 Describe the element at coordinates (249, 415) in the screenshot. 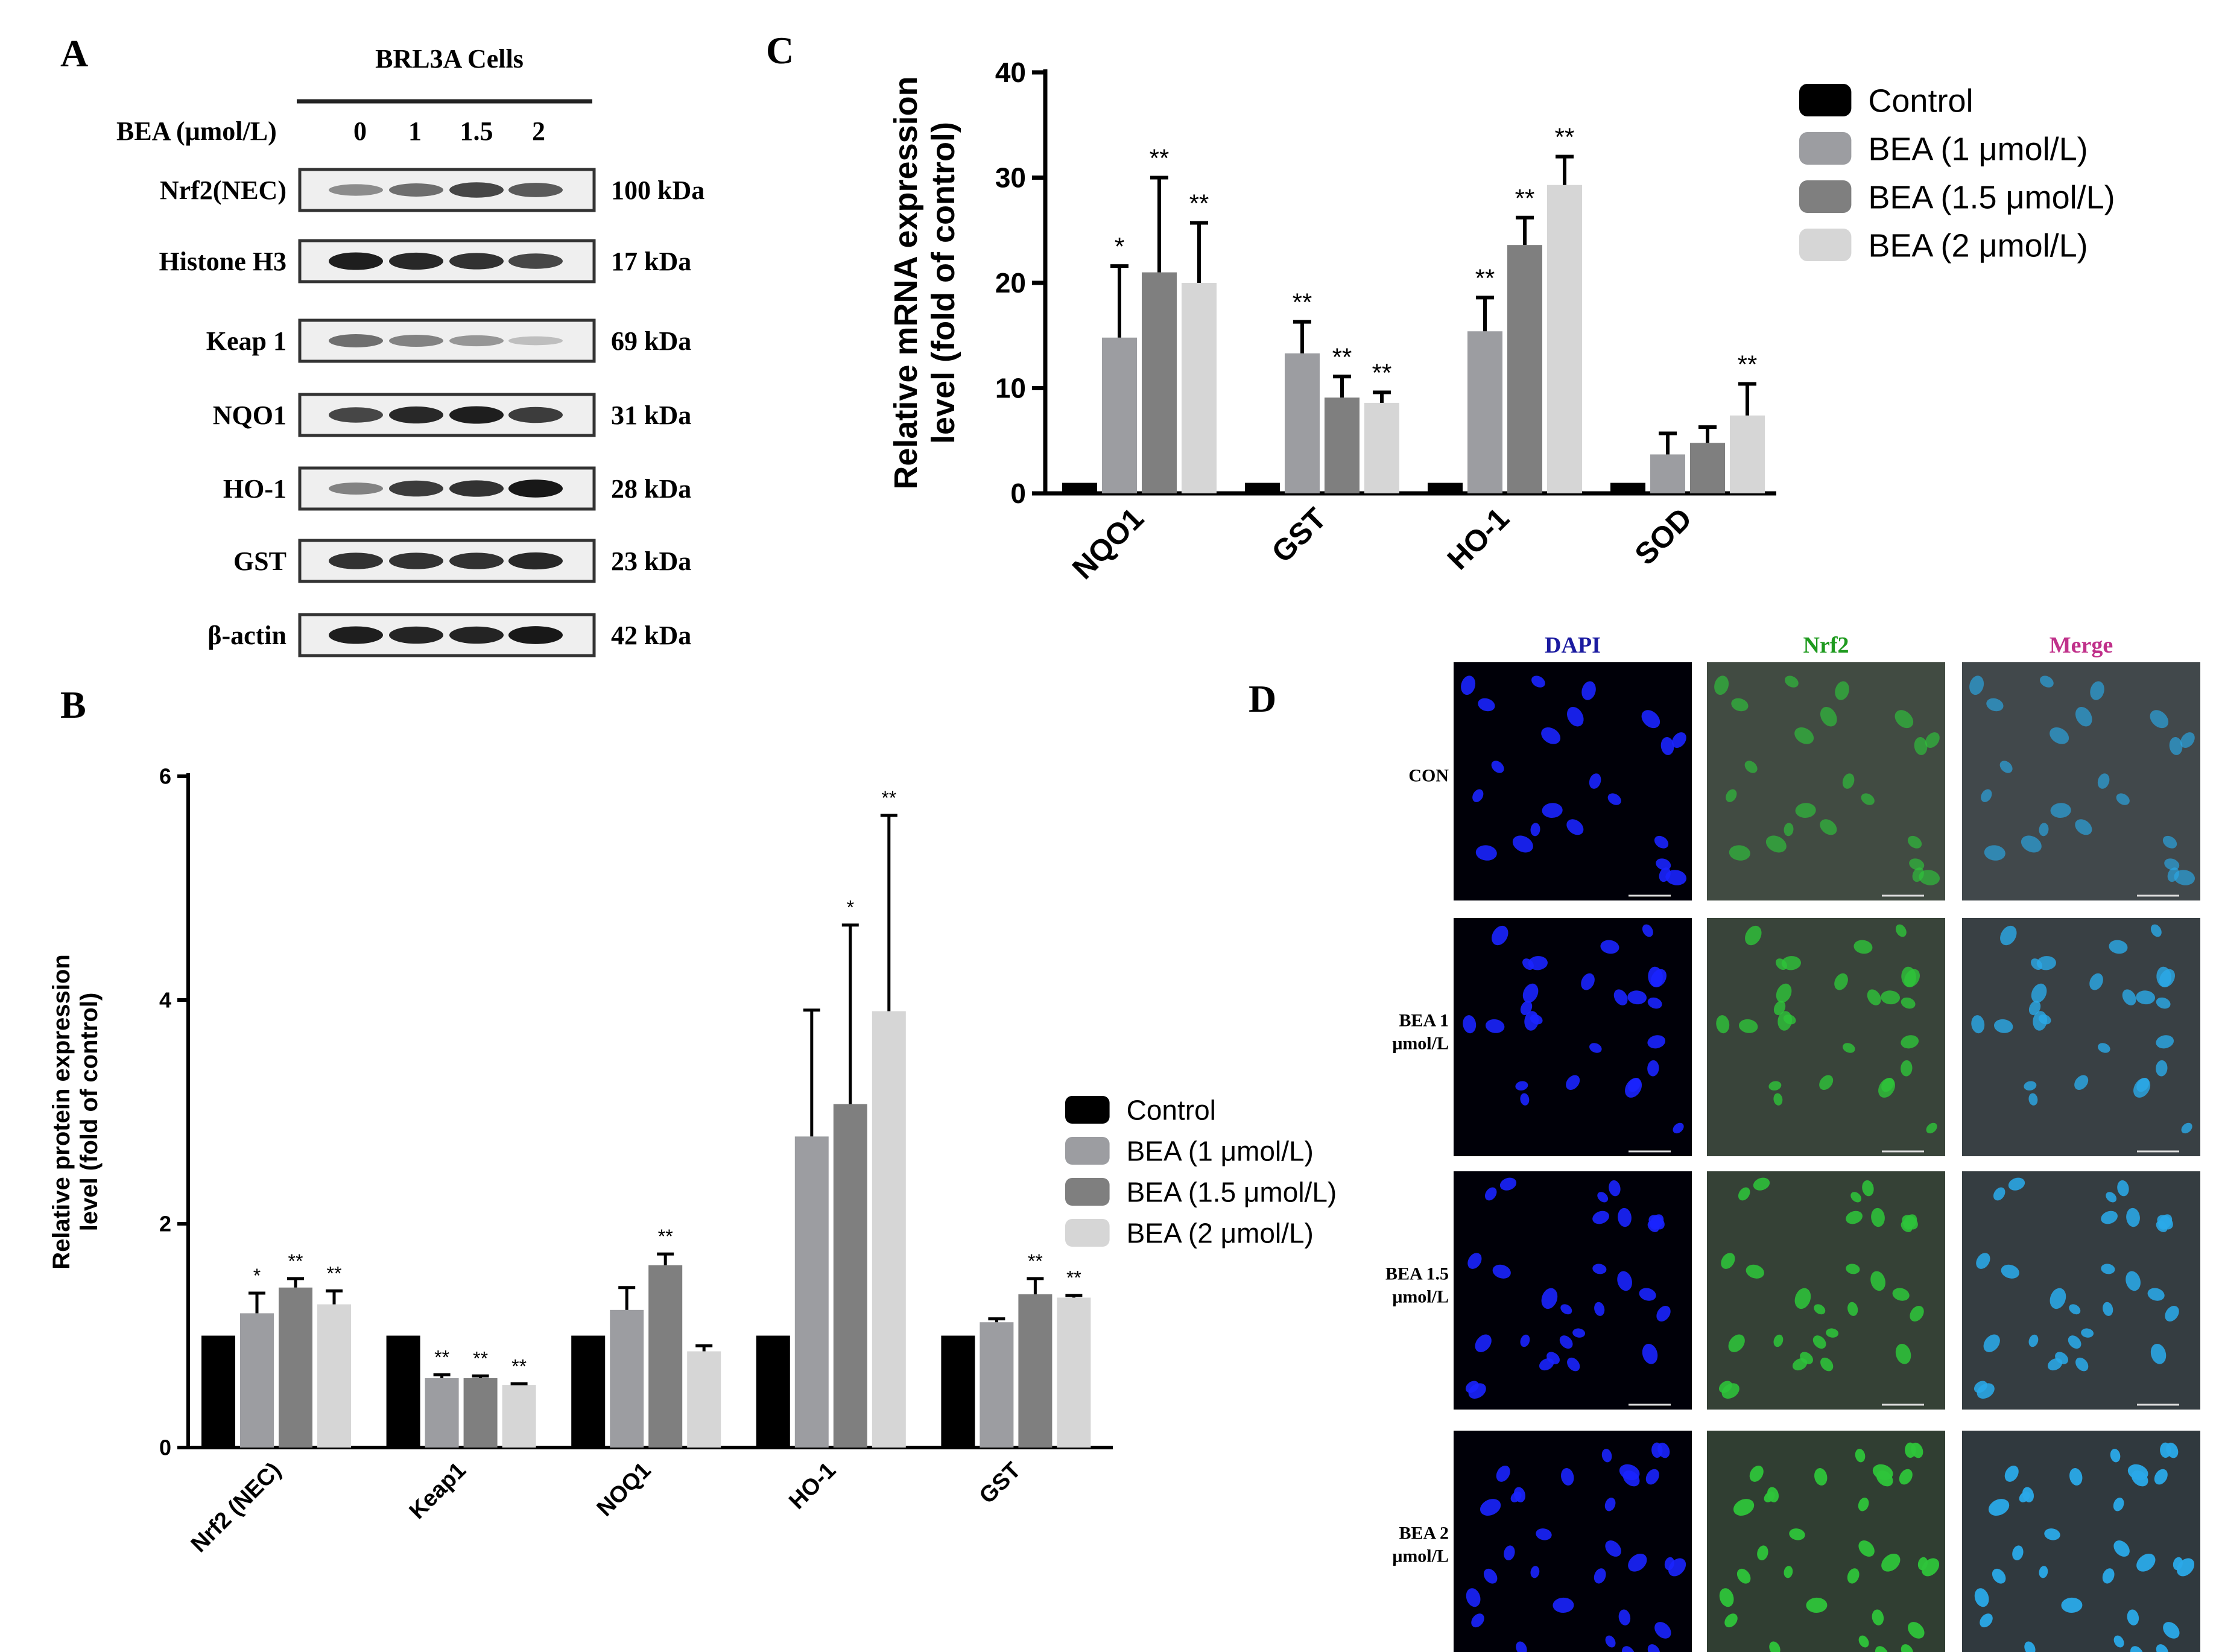

I see `blot-row-label: NQO1` at that location.